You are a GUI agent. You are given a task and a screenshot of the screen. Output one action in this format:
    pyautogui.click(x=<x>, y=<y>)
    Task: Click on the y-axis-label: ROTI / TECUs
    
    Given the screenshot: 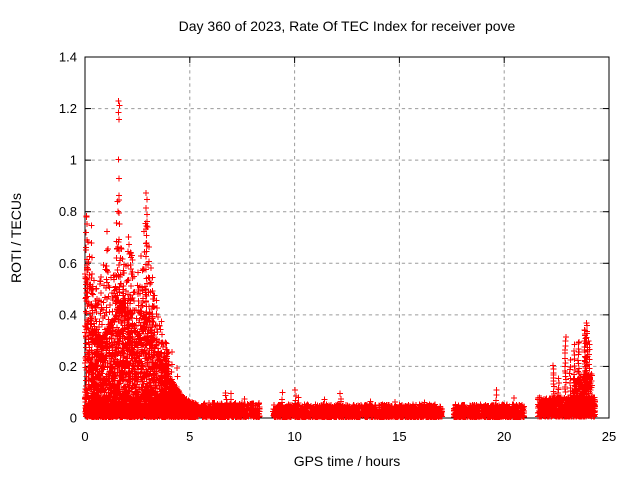 What is the action you would take?
    pyautogui.click(x=16, y=238)
    